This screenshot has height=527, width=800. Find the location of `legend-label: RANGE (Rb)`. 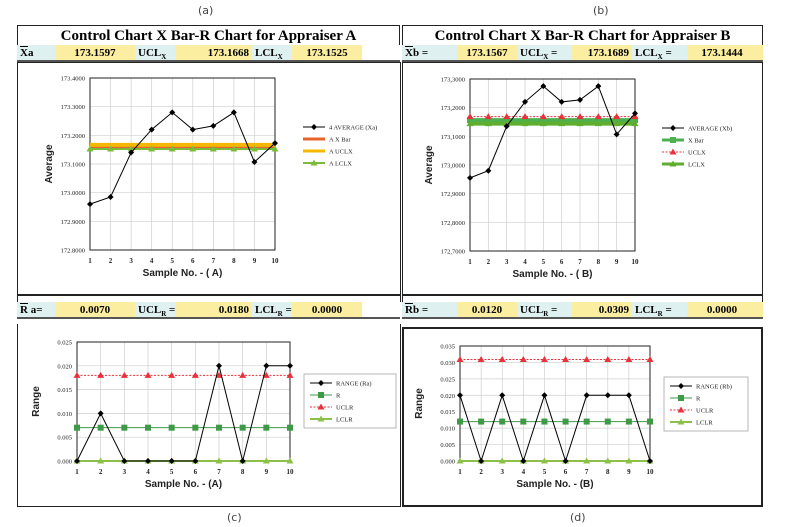

legend-label: RANGE (Rb) is located at coordinates (714, 387).